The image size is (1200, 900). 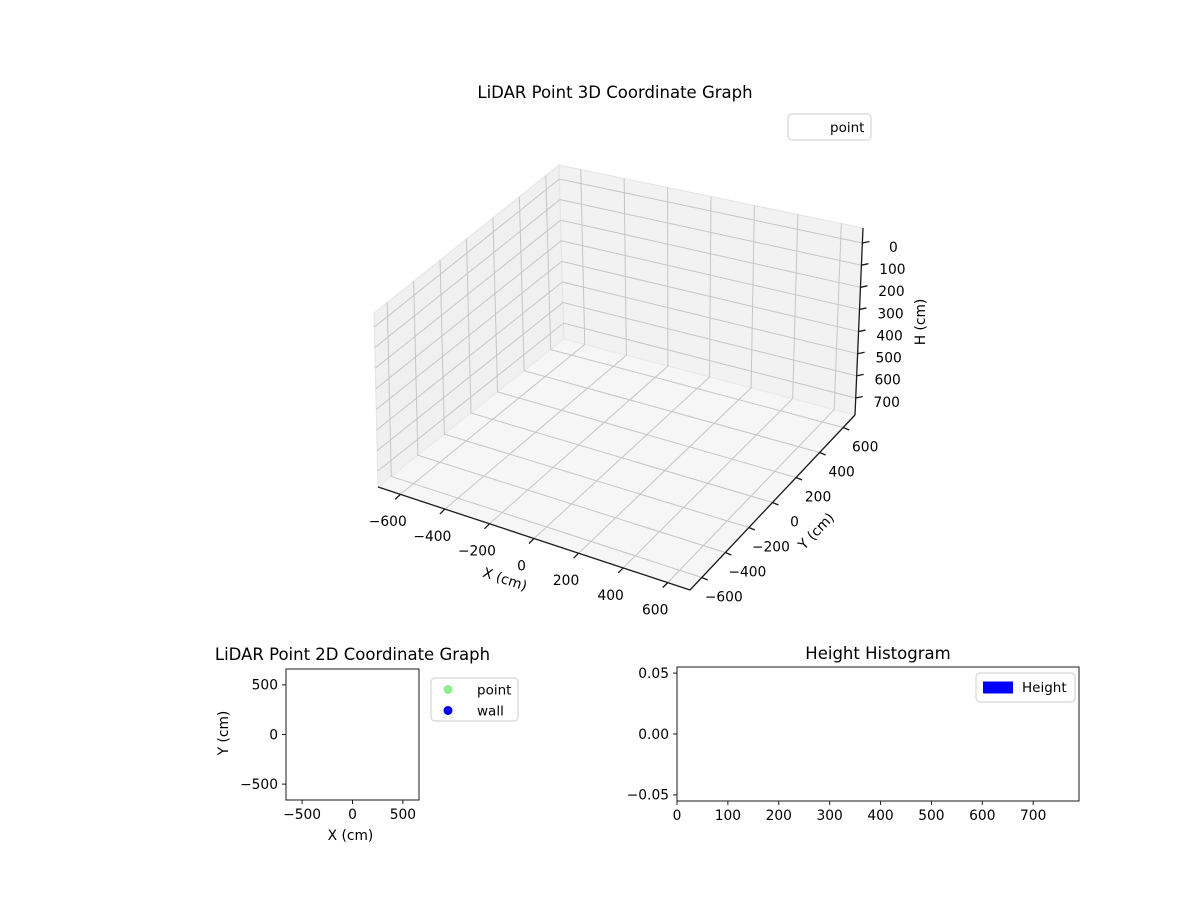 I want to click on plot2d-yaxis-label-group: Y (cm), so click(x=224, y=734).